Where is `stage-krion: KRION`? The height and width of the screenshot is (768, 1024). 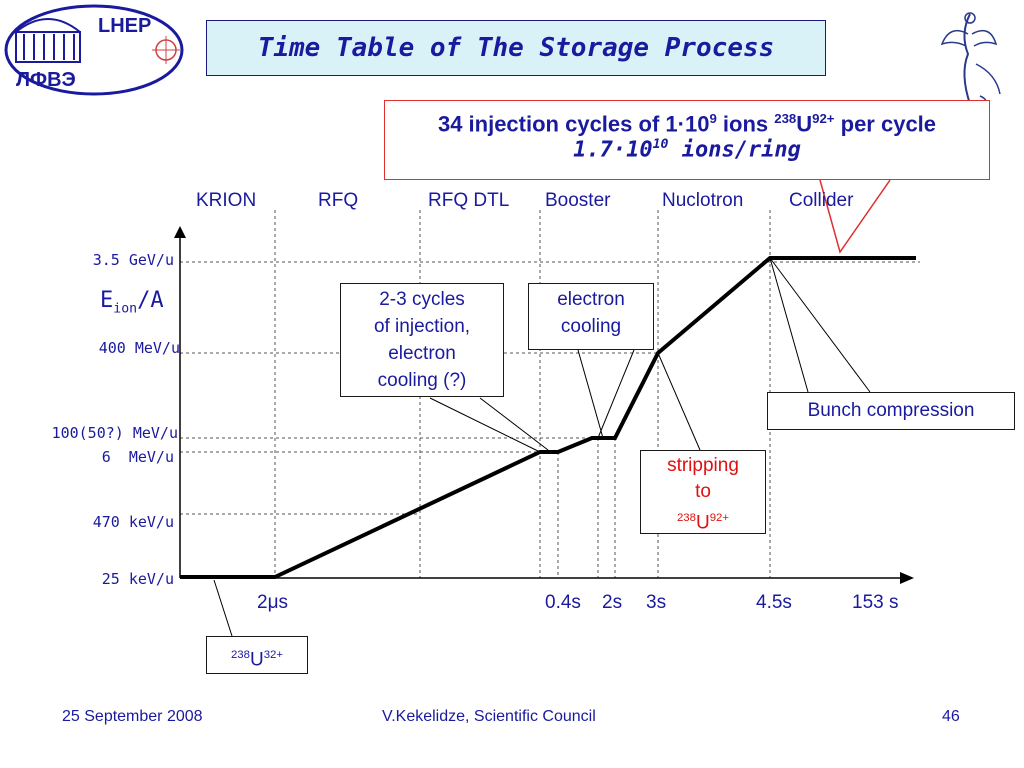
stage-krion: KRION is located at coordinates (226, 200).